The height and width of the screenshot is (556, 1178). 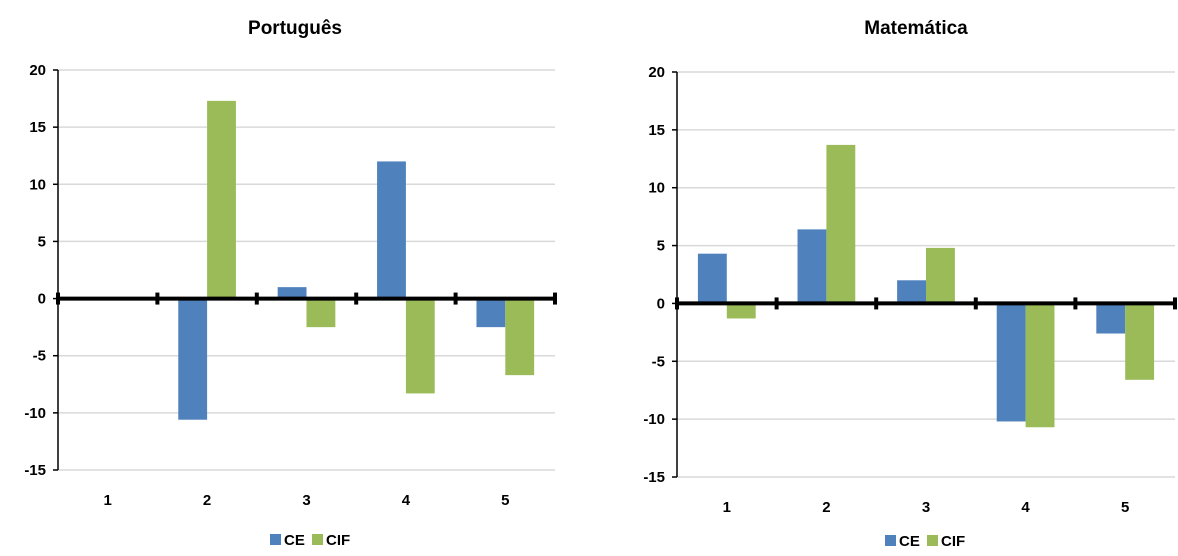 What do you see at coordinates (916, 28) in the screenshot?
I see `chart-title: Matemática` at bounding box center [916, 28].